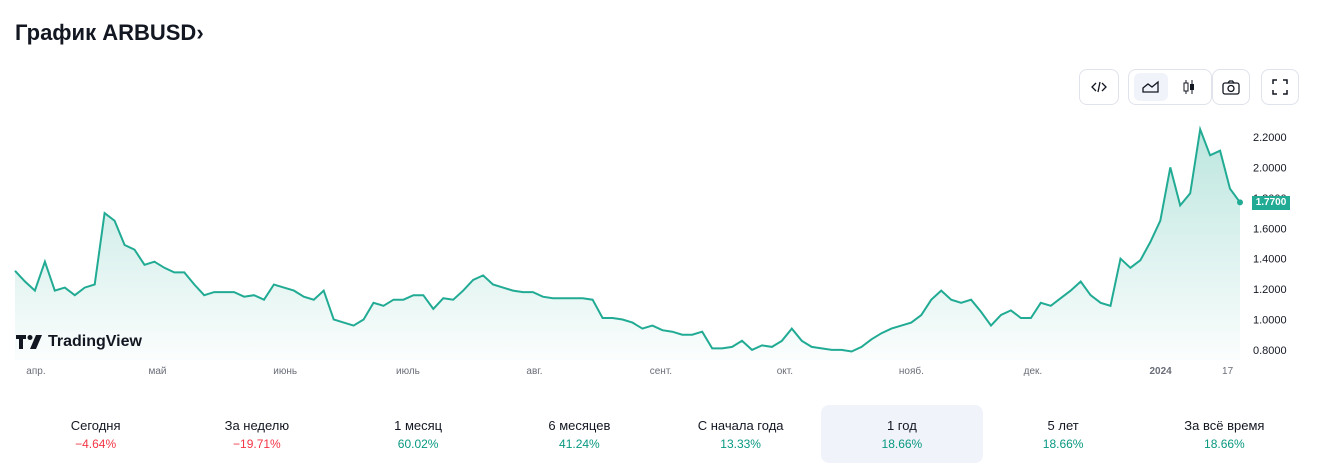 The height and width of the screenshot is (475, 1317). What do you see at coordinates (285, 371) in the screenshot?
I see `x-tick-label: июнь` at bounding box center [285, 371].